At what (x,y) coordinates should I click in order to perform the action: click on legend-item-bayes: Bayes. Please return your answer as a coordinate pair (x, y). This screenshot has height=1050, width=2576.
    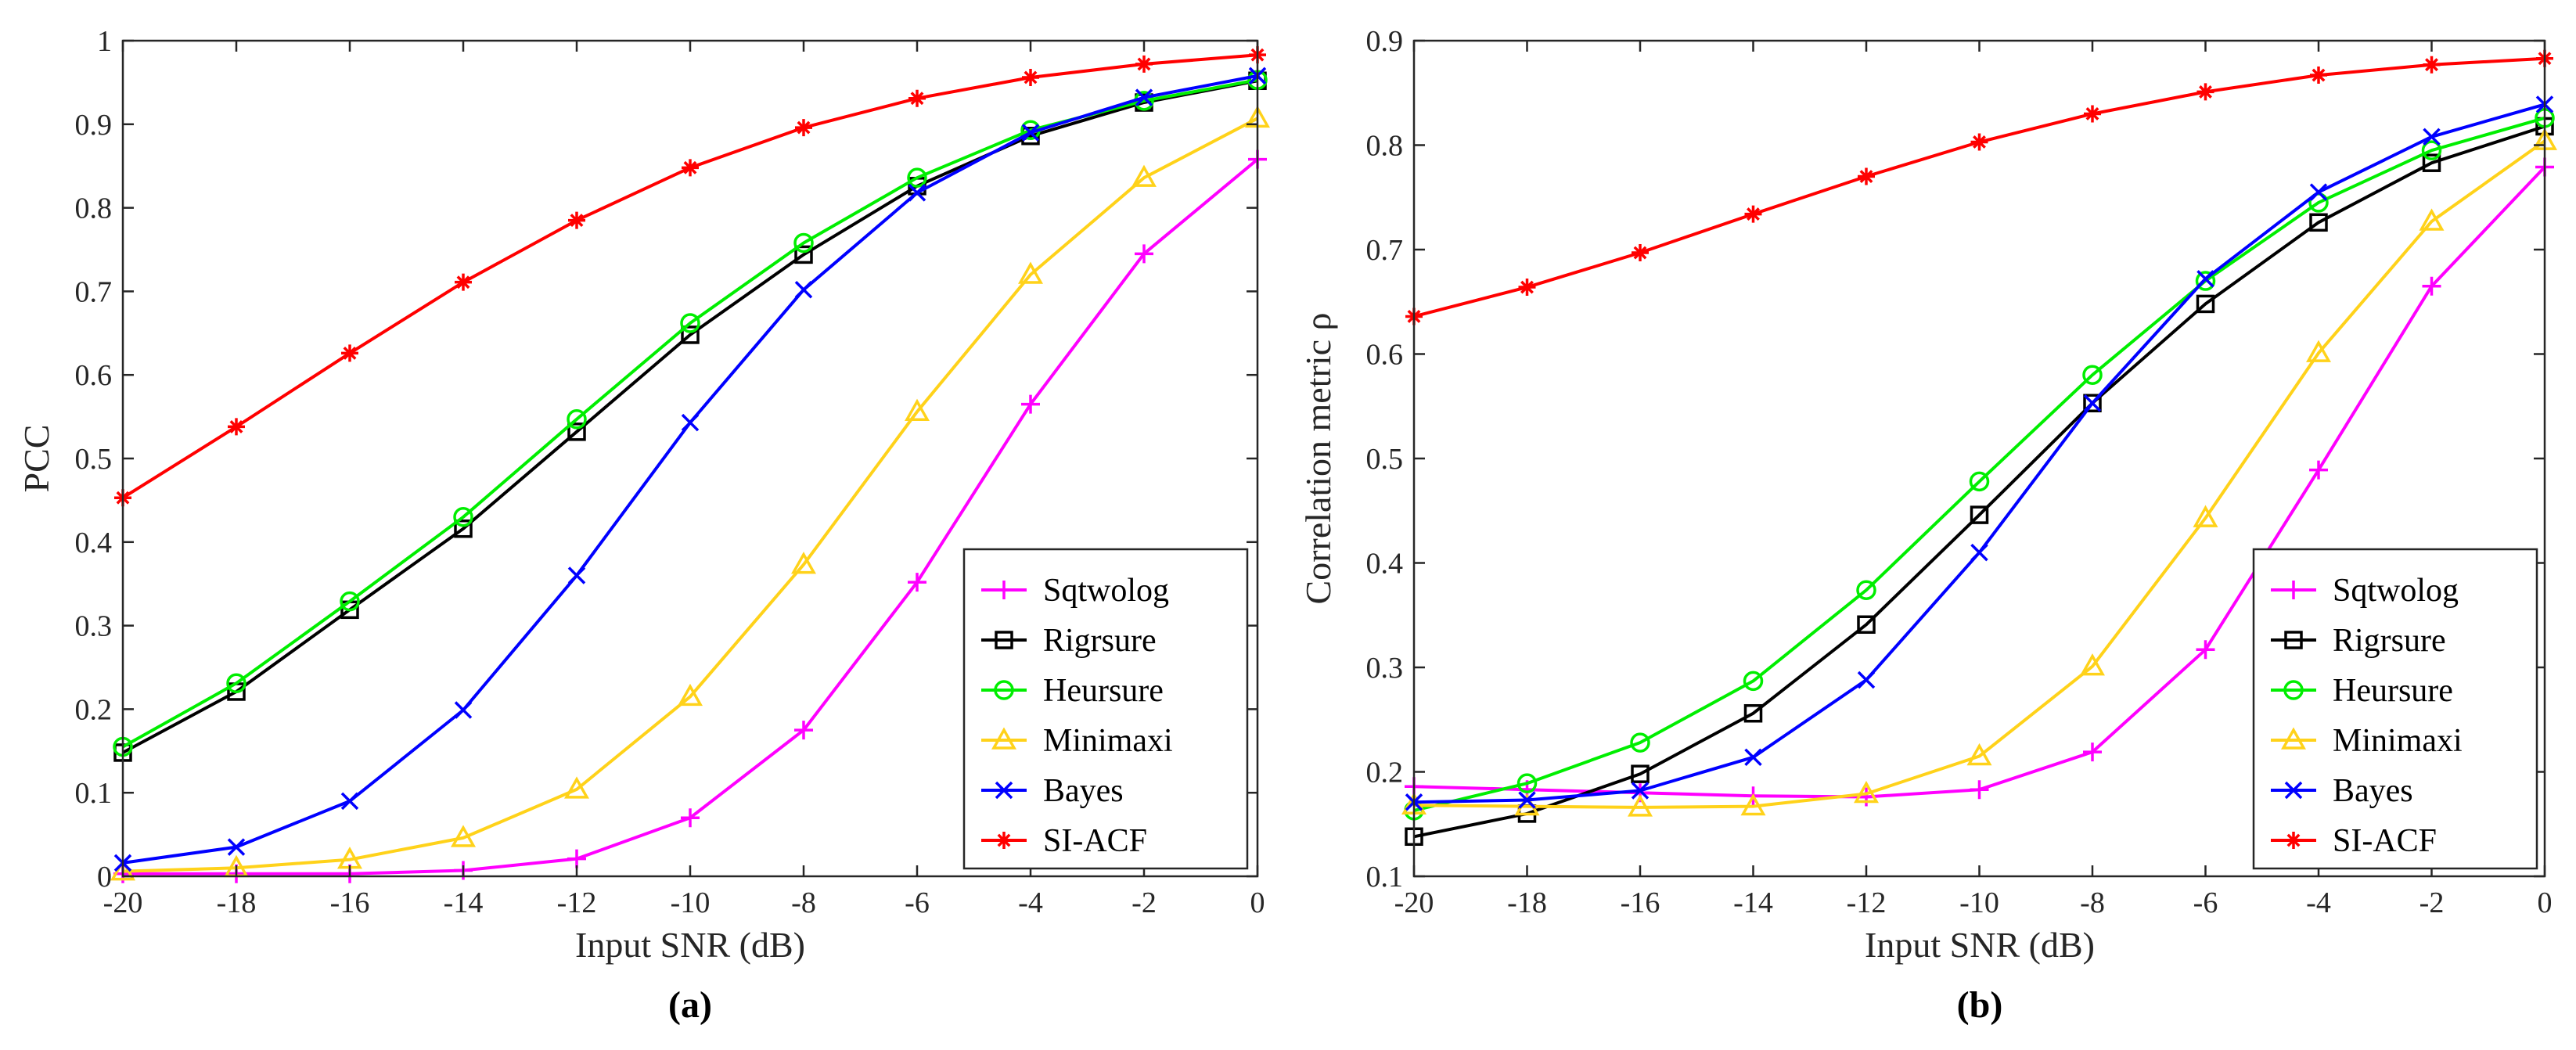
    Looking at the image, I should click on (1052, 791).